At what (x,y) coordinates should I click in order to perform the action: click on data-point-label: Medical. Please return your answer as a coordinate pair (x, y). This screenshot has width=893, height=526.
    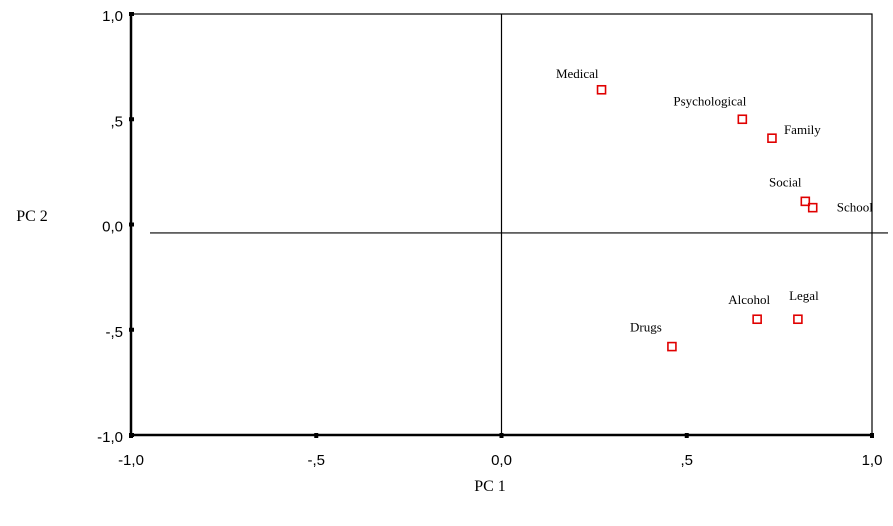
    Looking at the image, I should click on (577, 73).